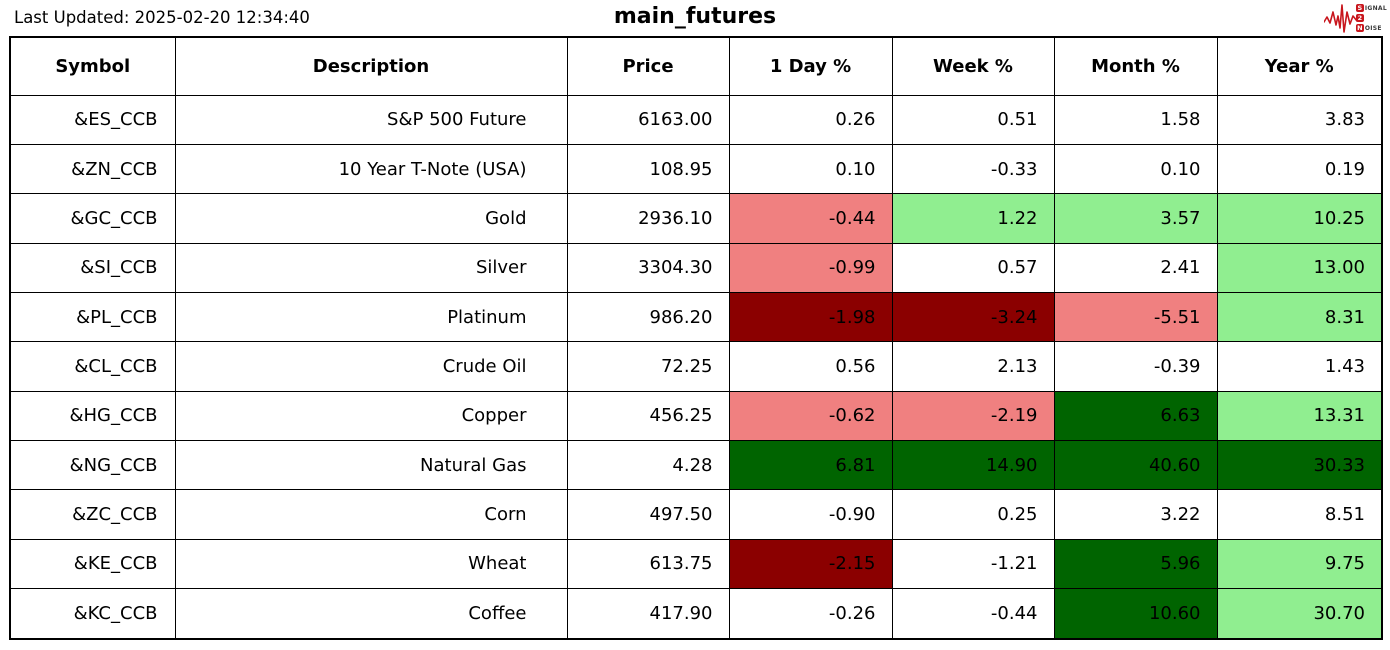  I want to click on week-change-cell: -1.21, so click(973, 563).